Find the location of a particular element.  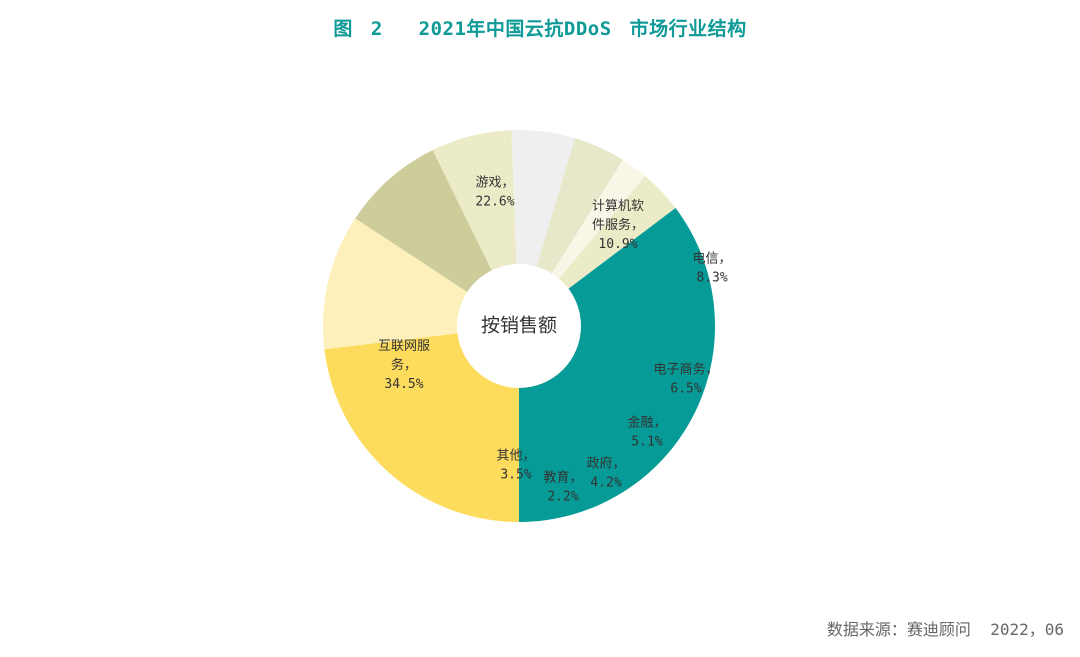

slice-label-1: 计算机软件服务， 10.9% is located at coordinates (618, 225).